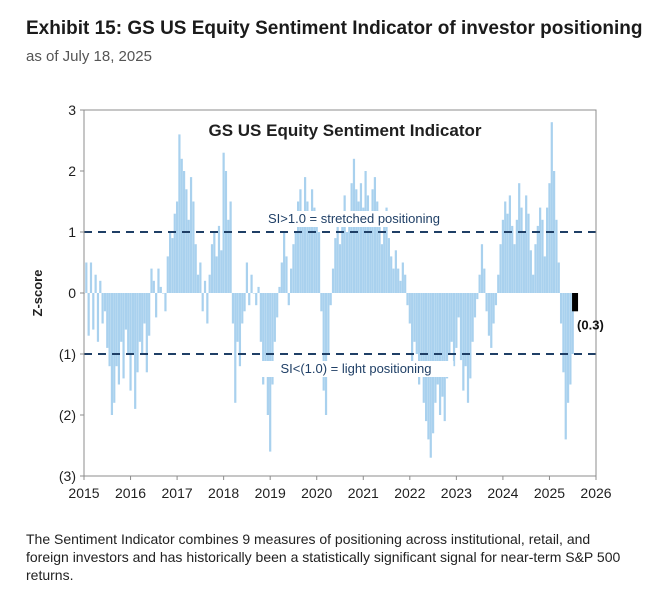 This screenshot has width=653, height=607. Describe the element at coordinates (72, 171) in the screenshot. I see `y-tick-label: 2` at that location.